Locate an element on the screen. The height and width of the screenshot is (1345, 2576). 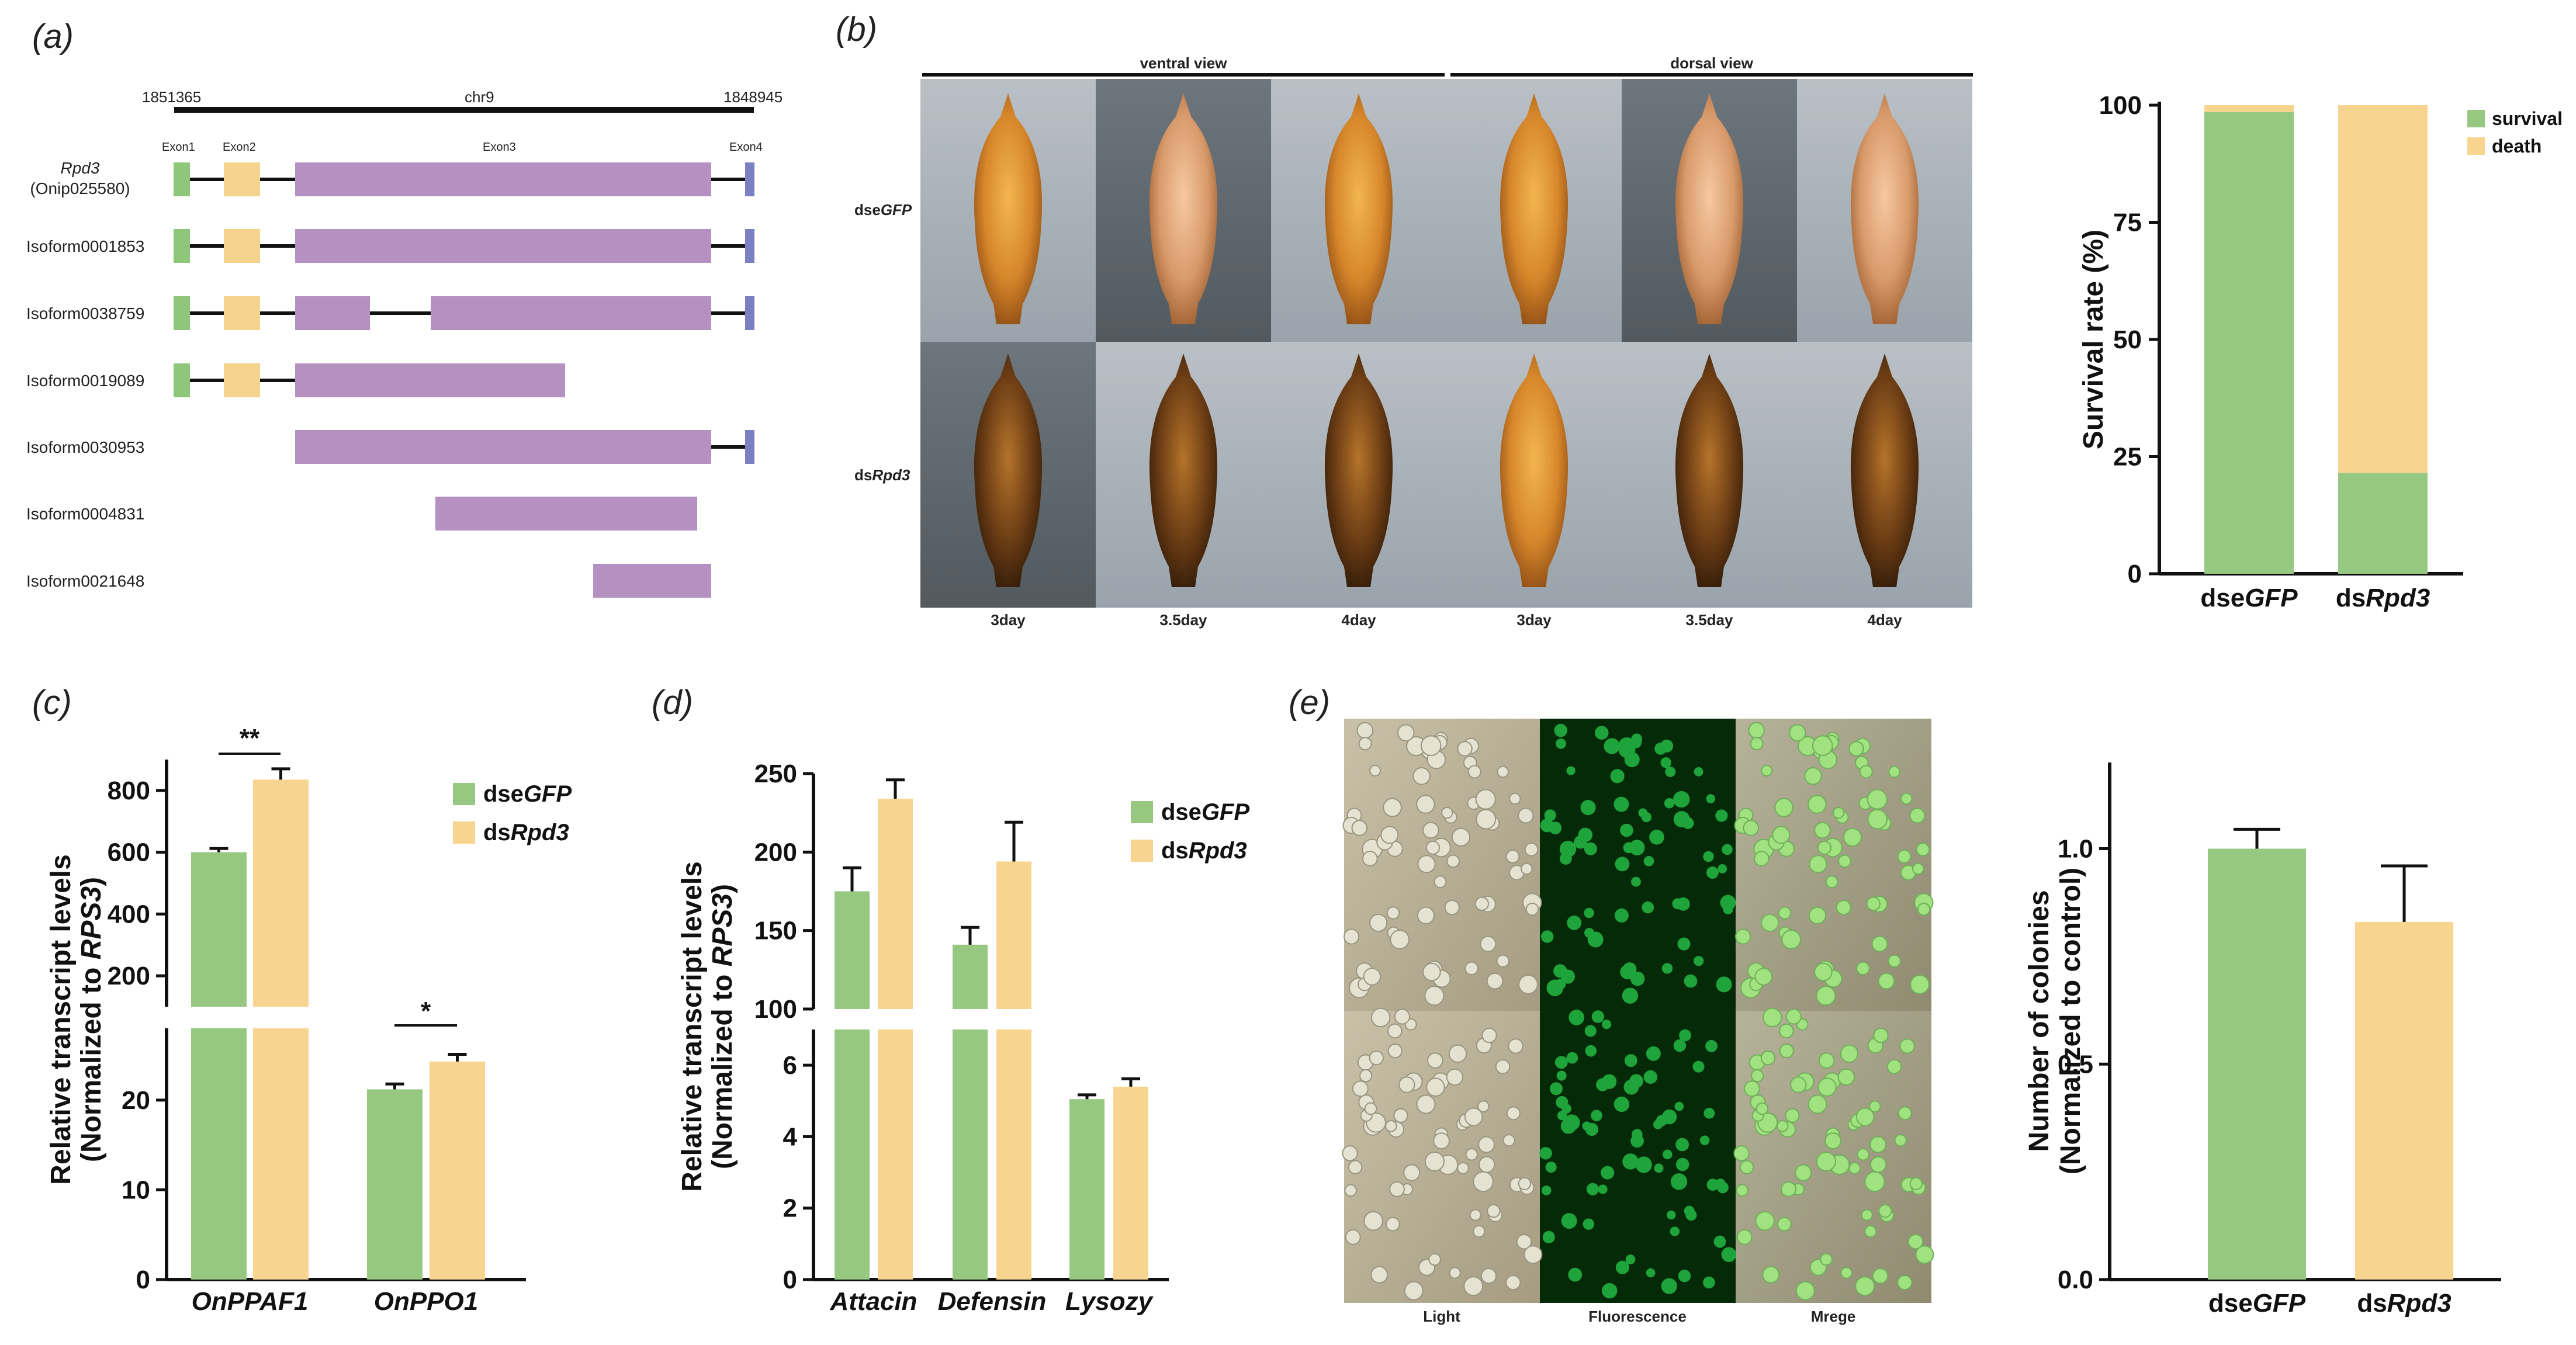
row-label-dsrpd3: dsRpd3 is located at coordinates (882, 475).